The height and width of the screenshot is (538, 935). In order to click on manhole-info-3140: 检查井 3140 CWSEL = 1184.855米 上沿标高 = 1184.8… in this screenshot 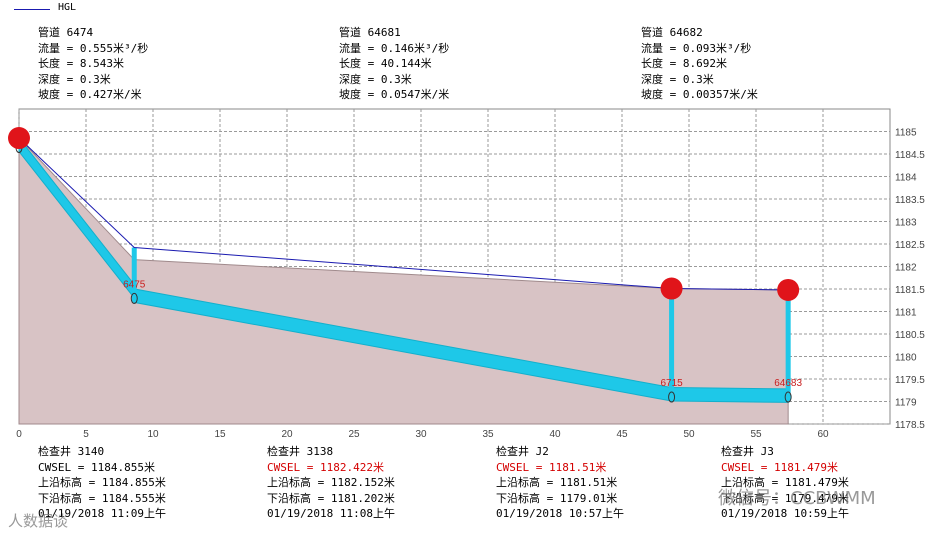, I will do `click(102, 483)`.